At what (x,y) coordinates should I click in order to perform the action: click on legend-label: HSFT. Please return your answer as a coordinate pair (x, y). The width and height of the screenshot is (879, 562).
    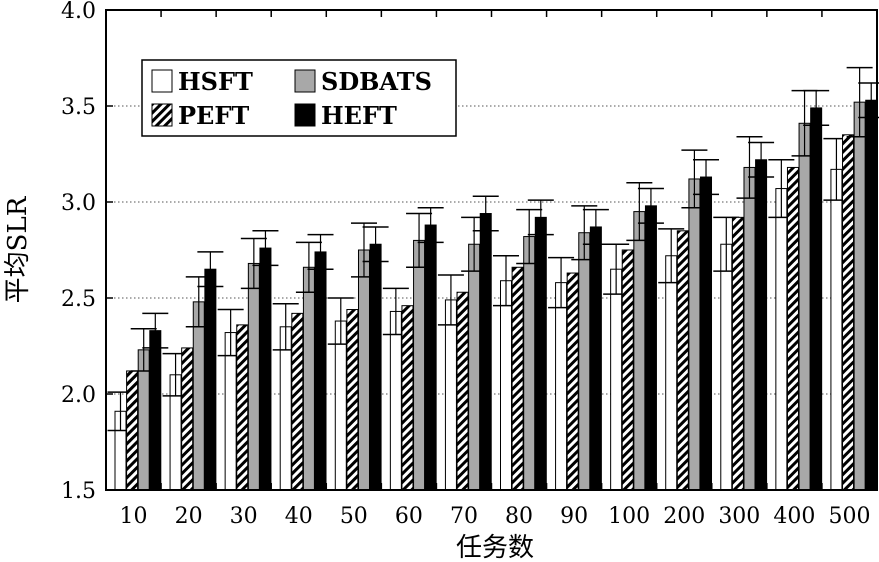
    Looking at the image, I should click on (215, 81).